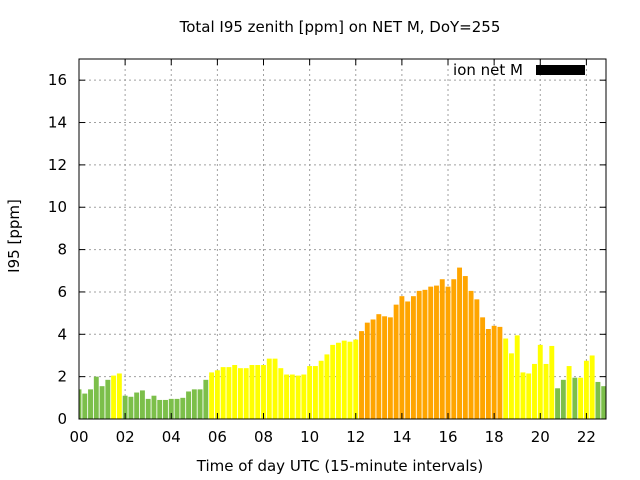 The height and width of the screenshot is (480, 640). What do you see at coordinates (62, 292) in the screenshot?
I see `y-tick-label: 6` at bounding box center [62, 292].